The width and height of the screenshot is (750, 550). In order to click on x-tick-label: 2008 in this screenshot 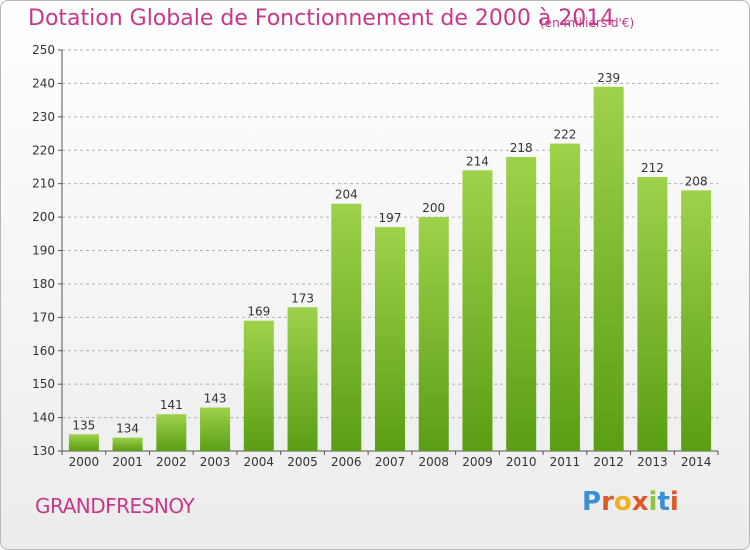, I will do `click(433, 462)`.